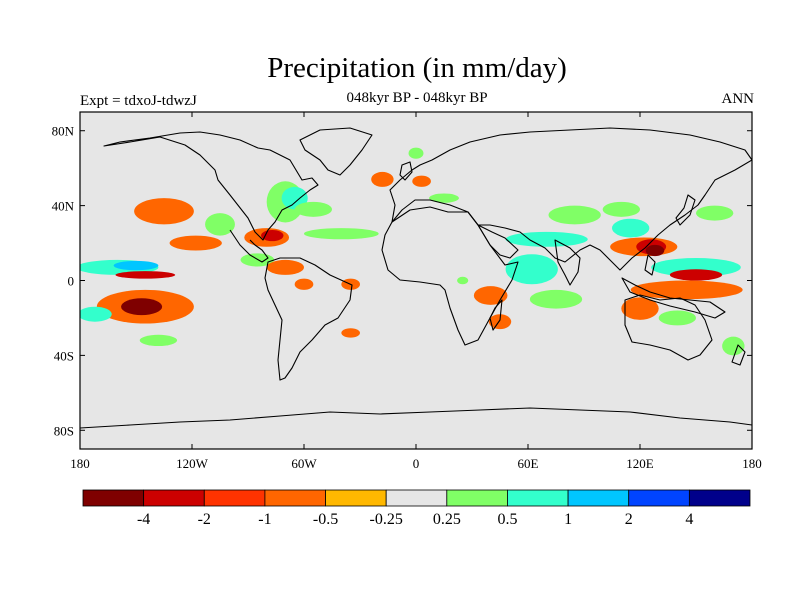  I want to click on japan-coast, so click(685, 210).